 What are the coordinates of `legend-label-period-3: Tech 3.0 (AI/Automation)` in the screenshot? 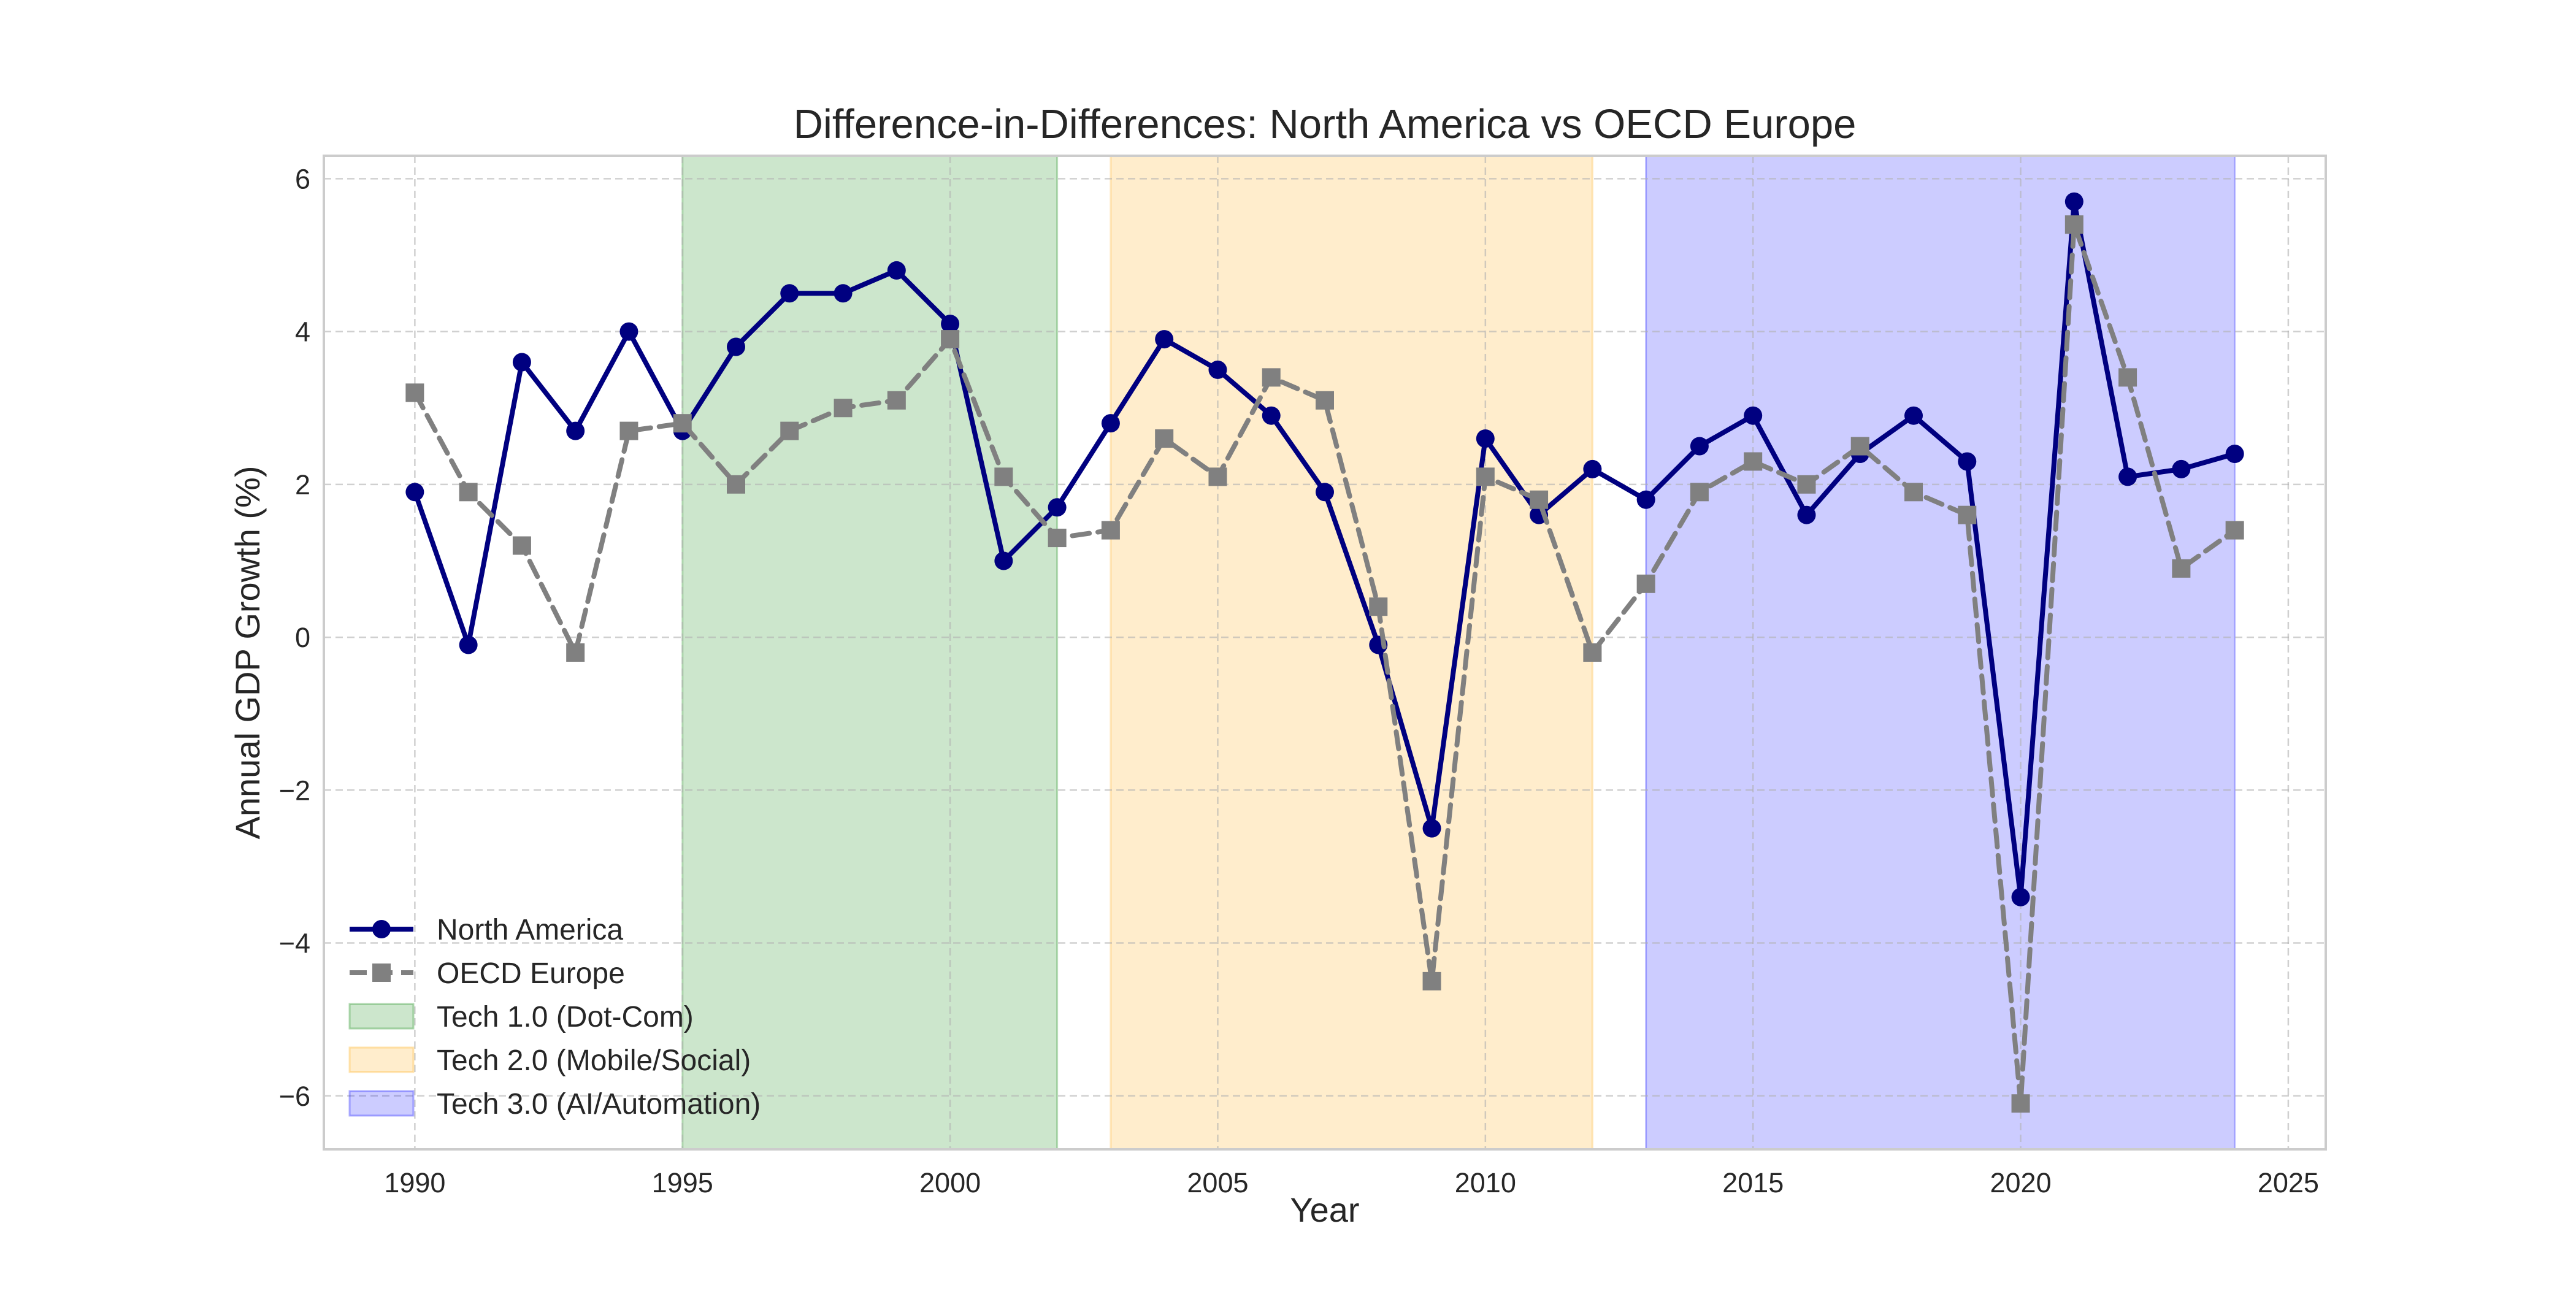 It's located at (599, 1104).